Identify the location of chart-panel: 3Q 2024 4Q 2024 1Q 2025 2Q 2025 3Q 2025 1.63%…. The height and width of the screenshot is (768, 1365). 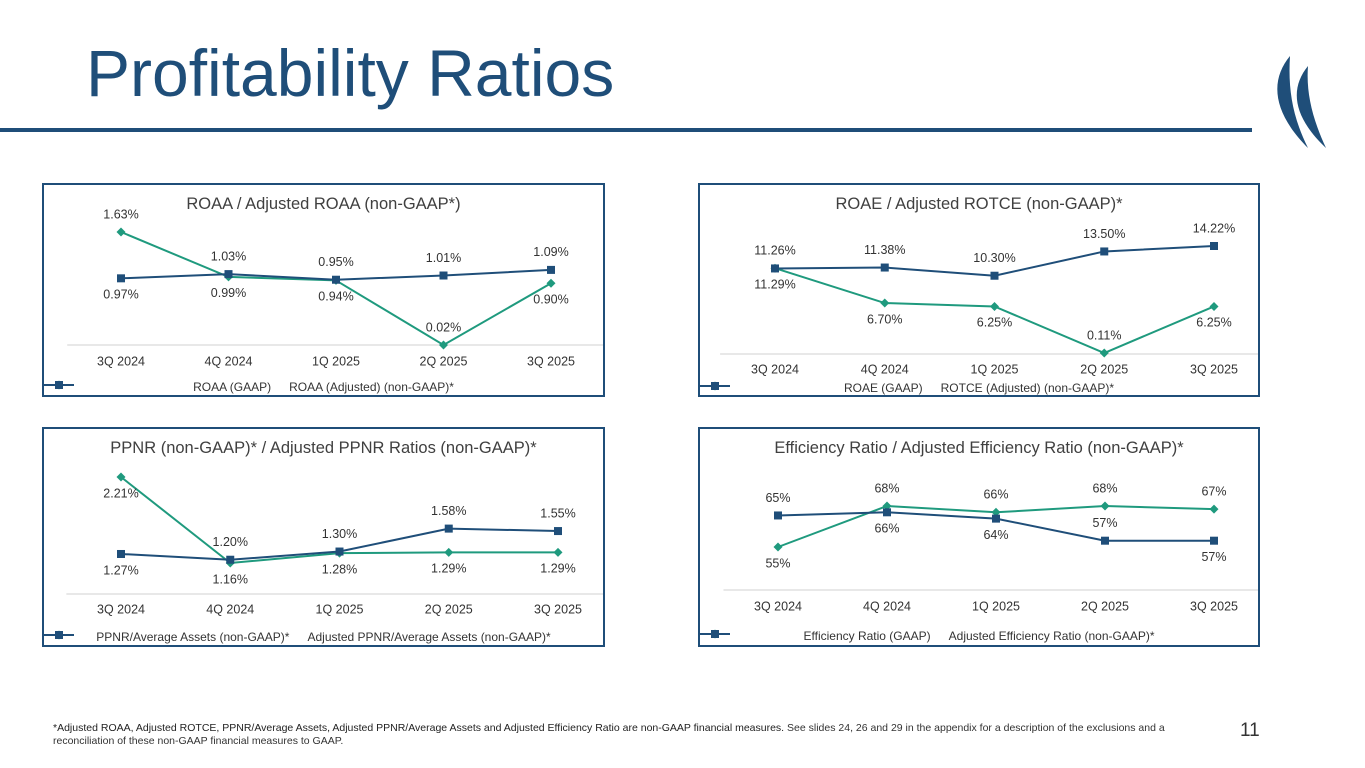
(323, 290).